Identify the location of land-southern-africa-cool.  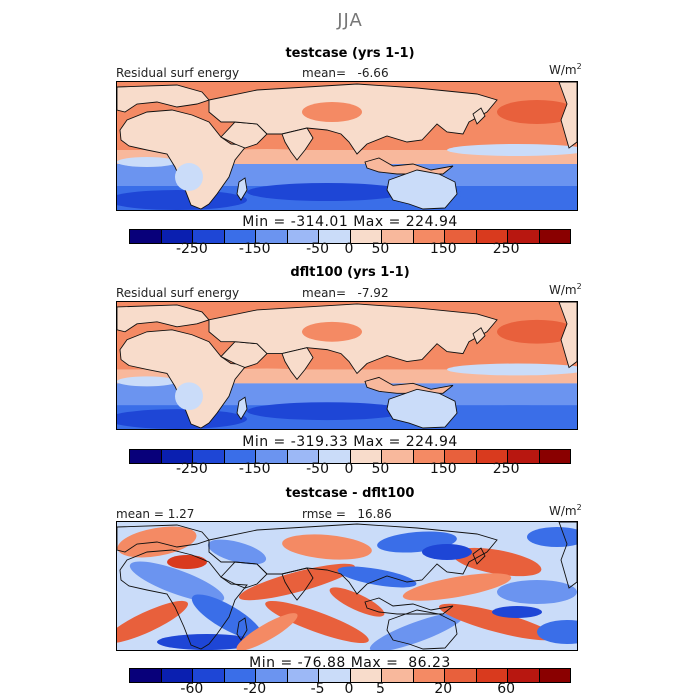
(189, 177).